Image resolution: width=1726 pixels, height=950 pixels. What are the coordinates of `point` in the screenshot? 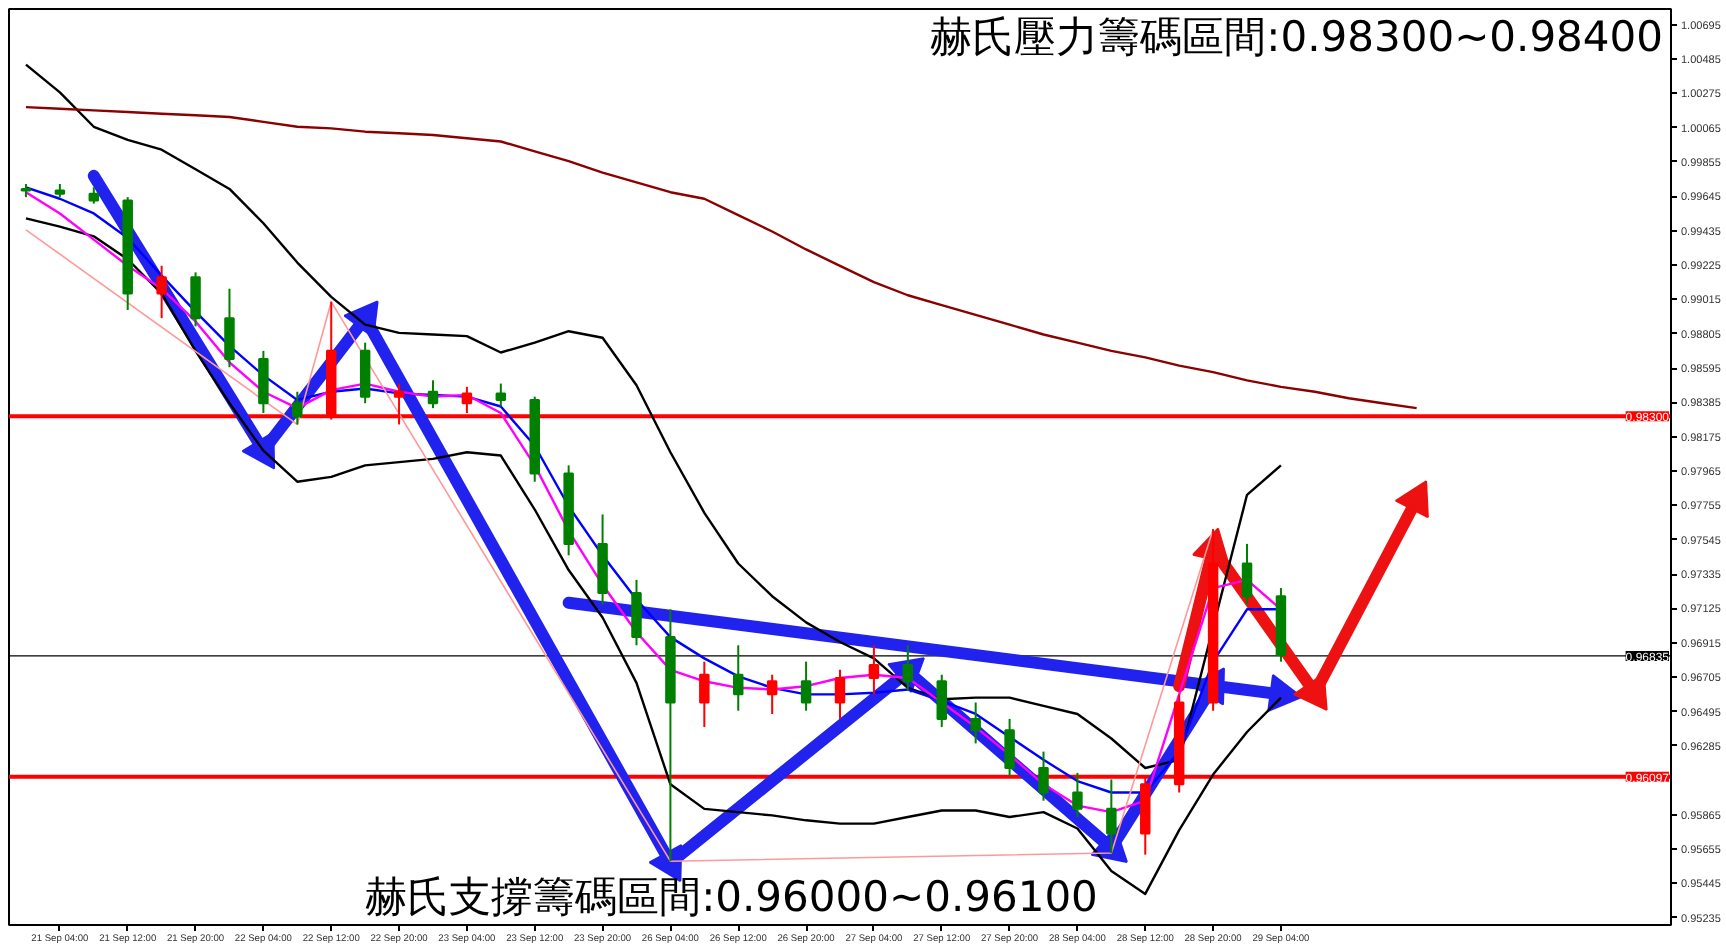 It's located at (1411, 499).